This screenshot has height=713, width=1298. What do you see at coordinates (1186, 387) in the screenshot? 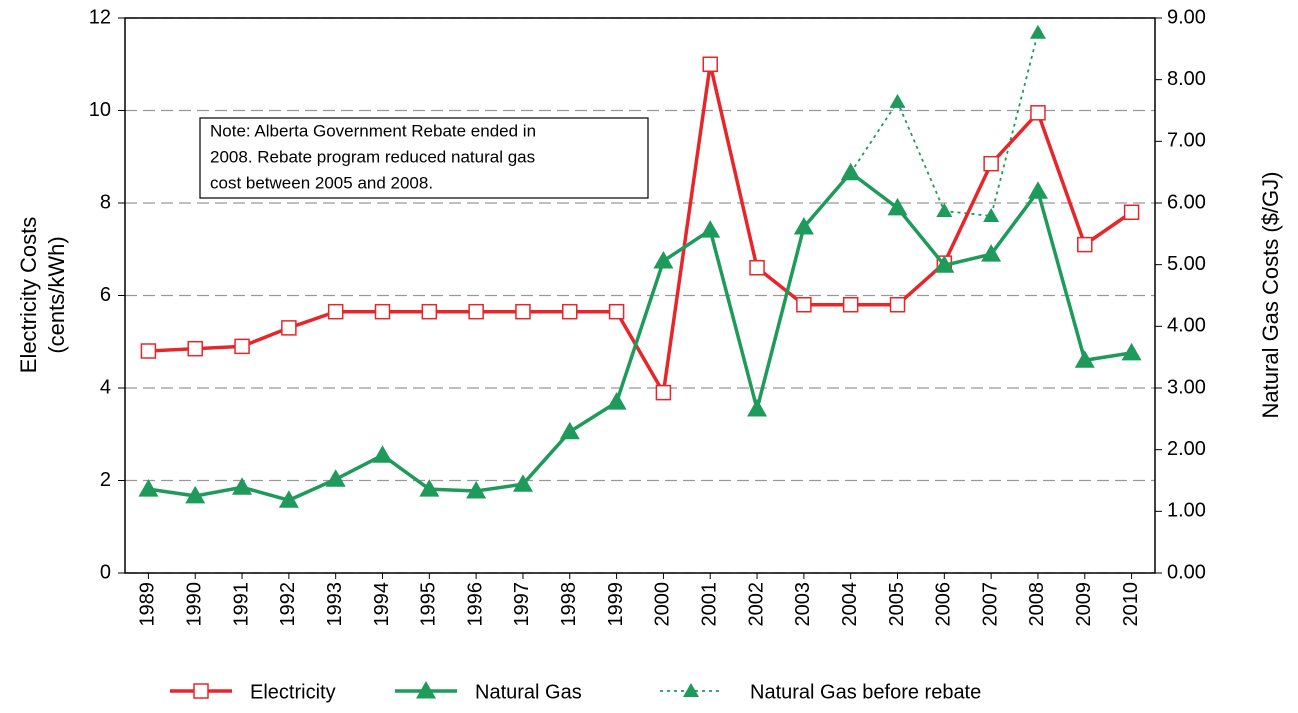
I see `y2-tick-label: 3.00` at bounding box center [1186, 387].